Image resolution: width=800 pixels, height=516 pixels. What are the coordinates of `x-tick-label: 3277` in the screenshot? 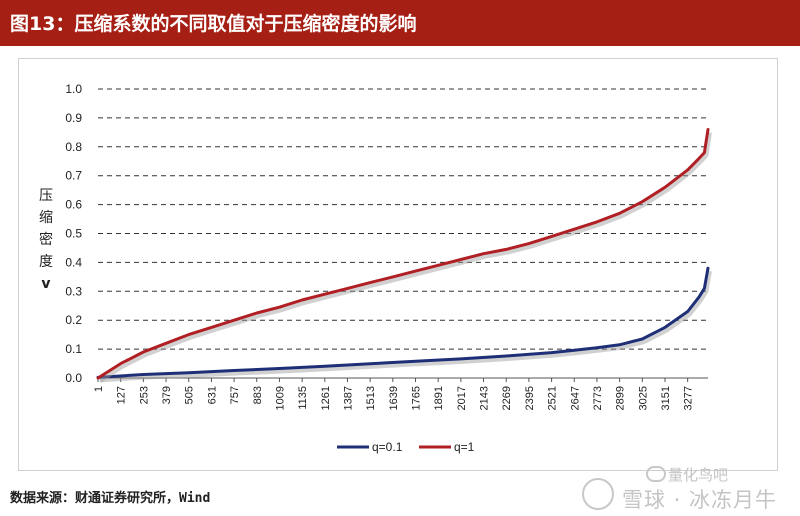 It's located at (689, 398).